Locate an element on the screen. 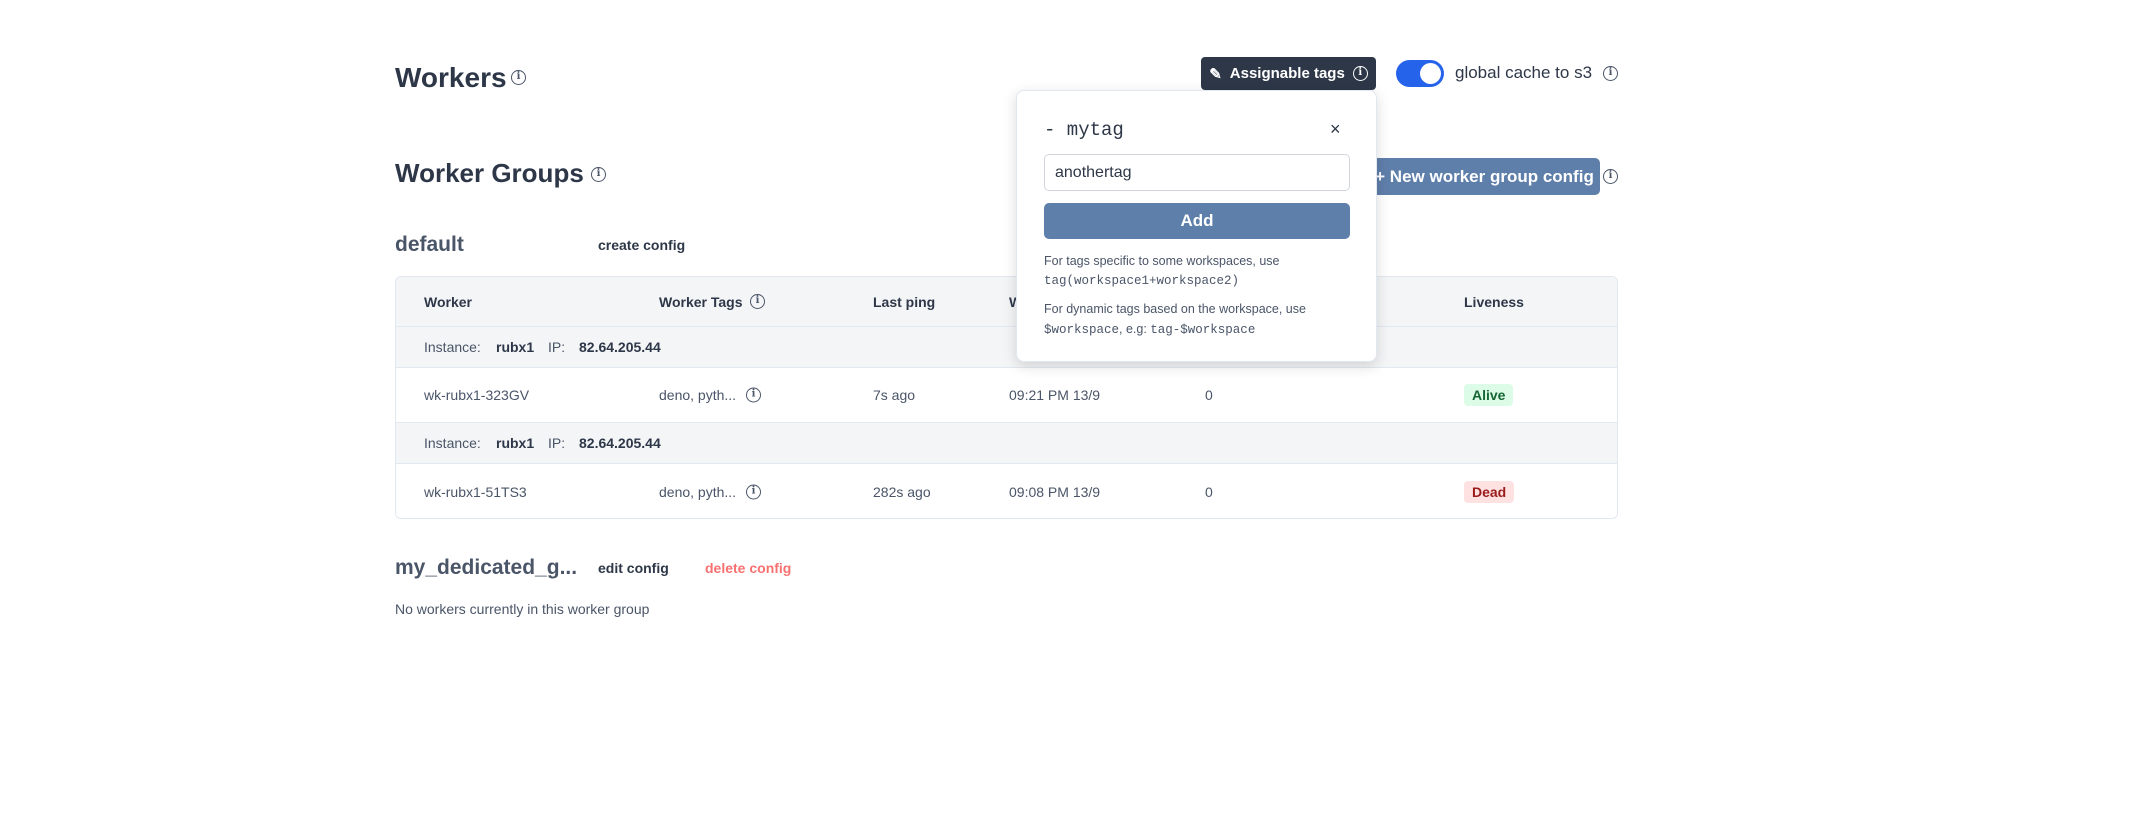  worker-name: wk-rubx1-51TS3 is located at coordinates (475, 491).